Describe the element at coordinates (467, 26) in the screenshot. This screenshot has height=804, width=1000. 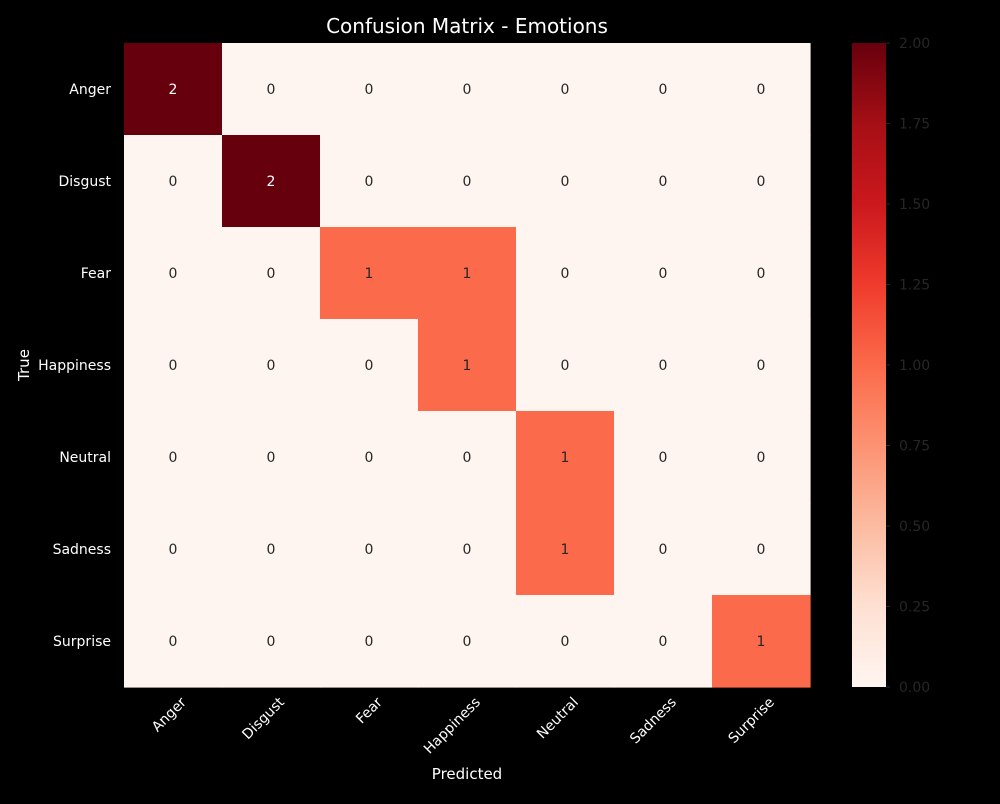
I see `chart-title: Confusion Matrix - Emotions` at that location.